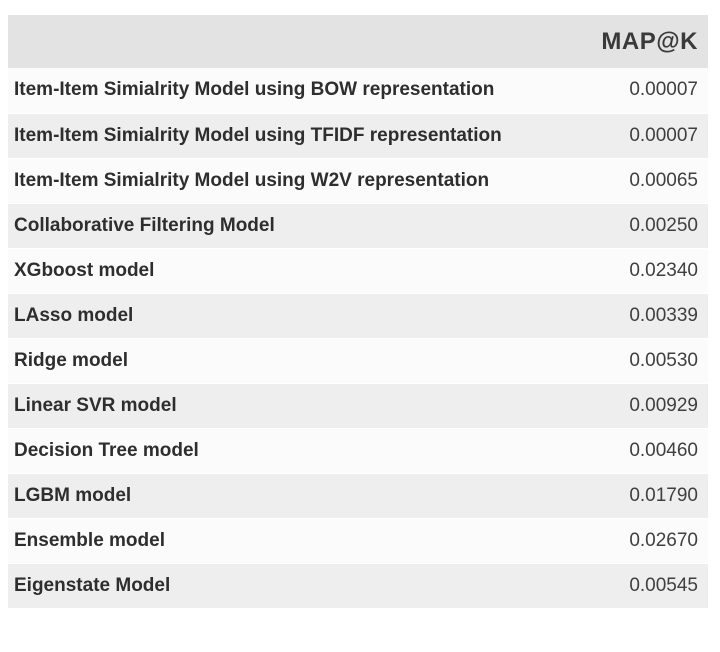  Describe the element at coordinates (358, 450) in the screenshot. I see `table-row: Decision Tree model 0.00460` at that location.